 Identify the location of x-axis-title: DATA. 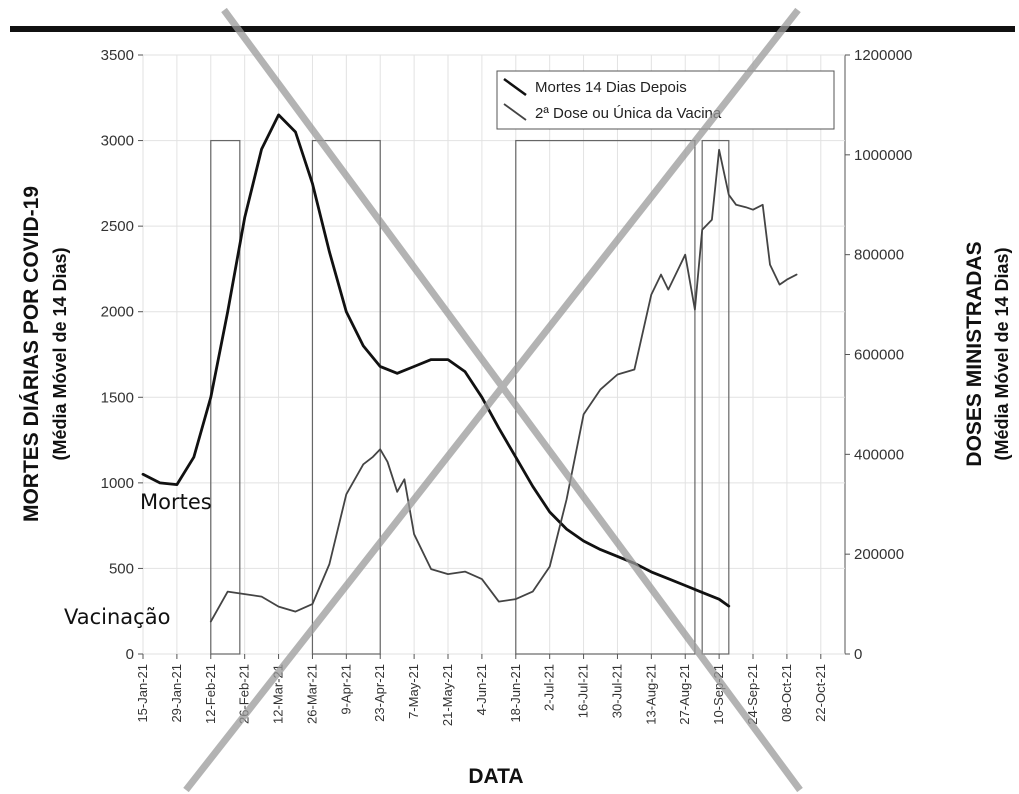
(495, 776).